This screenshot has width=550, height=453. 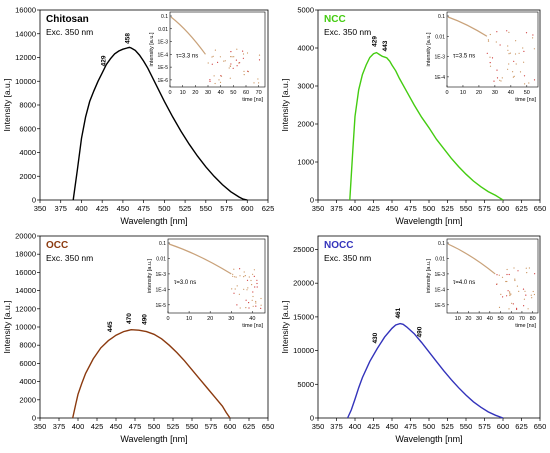 What do you see at coordinates (268, 208) in the screenshot?
I see `x-tick-label: 625` at bounding box center [268, 208].